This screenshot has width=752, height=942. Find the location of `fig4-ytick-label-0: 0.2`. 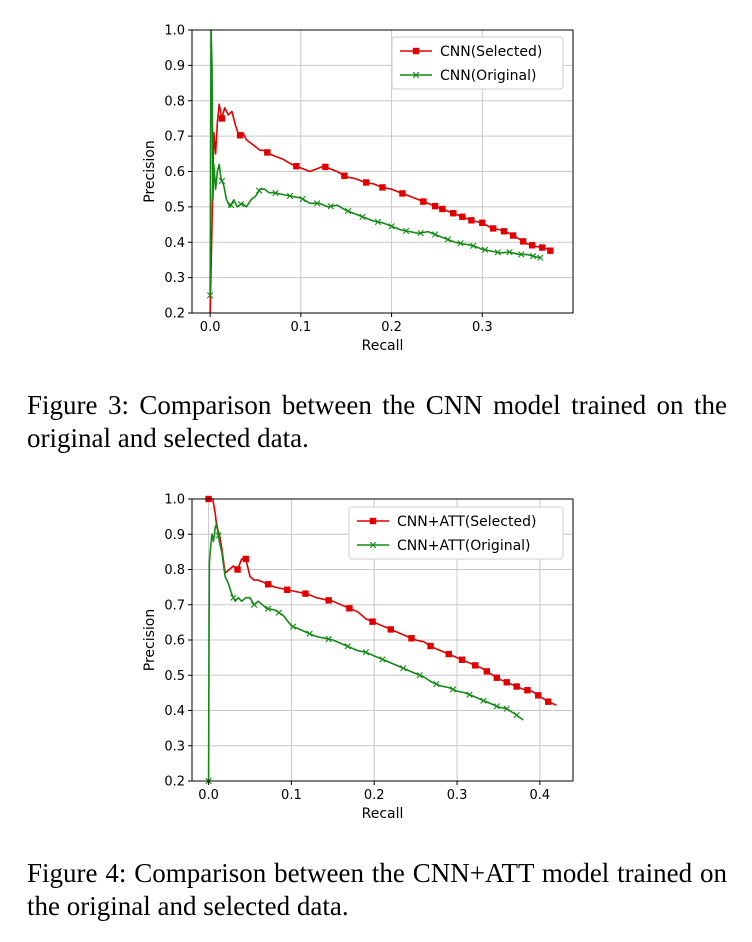

fig4-ytick-label-0: 0.2 is located at coordinates (174, 782).